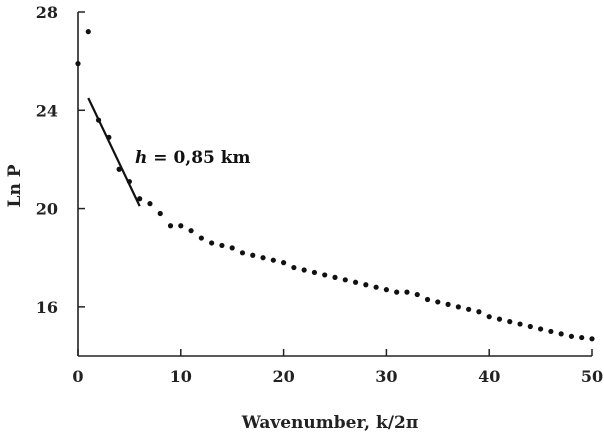 This screenshot has width=604, height=438. Describe the element at coordinates (181, 376) in the screenshot. I see `x-tick-label: 10` at that location.